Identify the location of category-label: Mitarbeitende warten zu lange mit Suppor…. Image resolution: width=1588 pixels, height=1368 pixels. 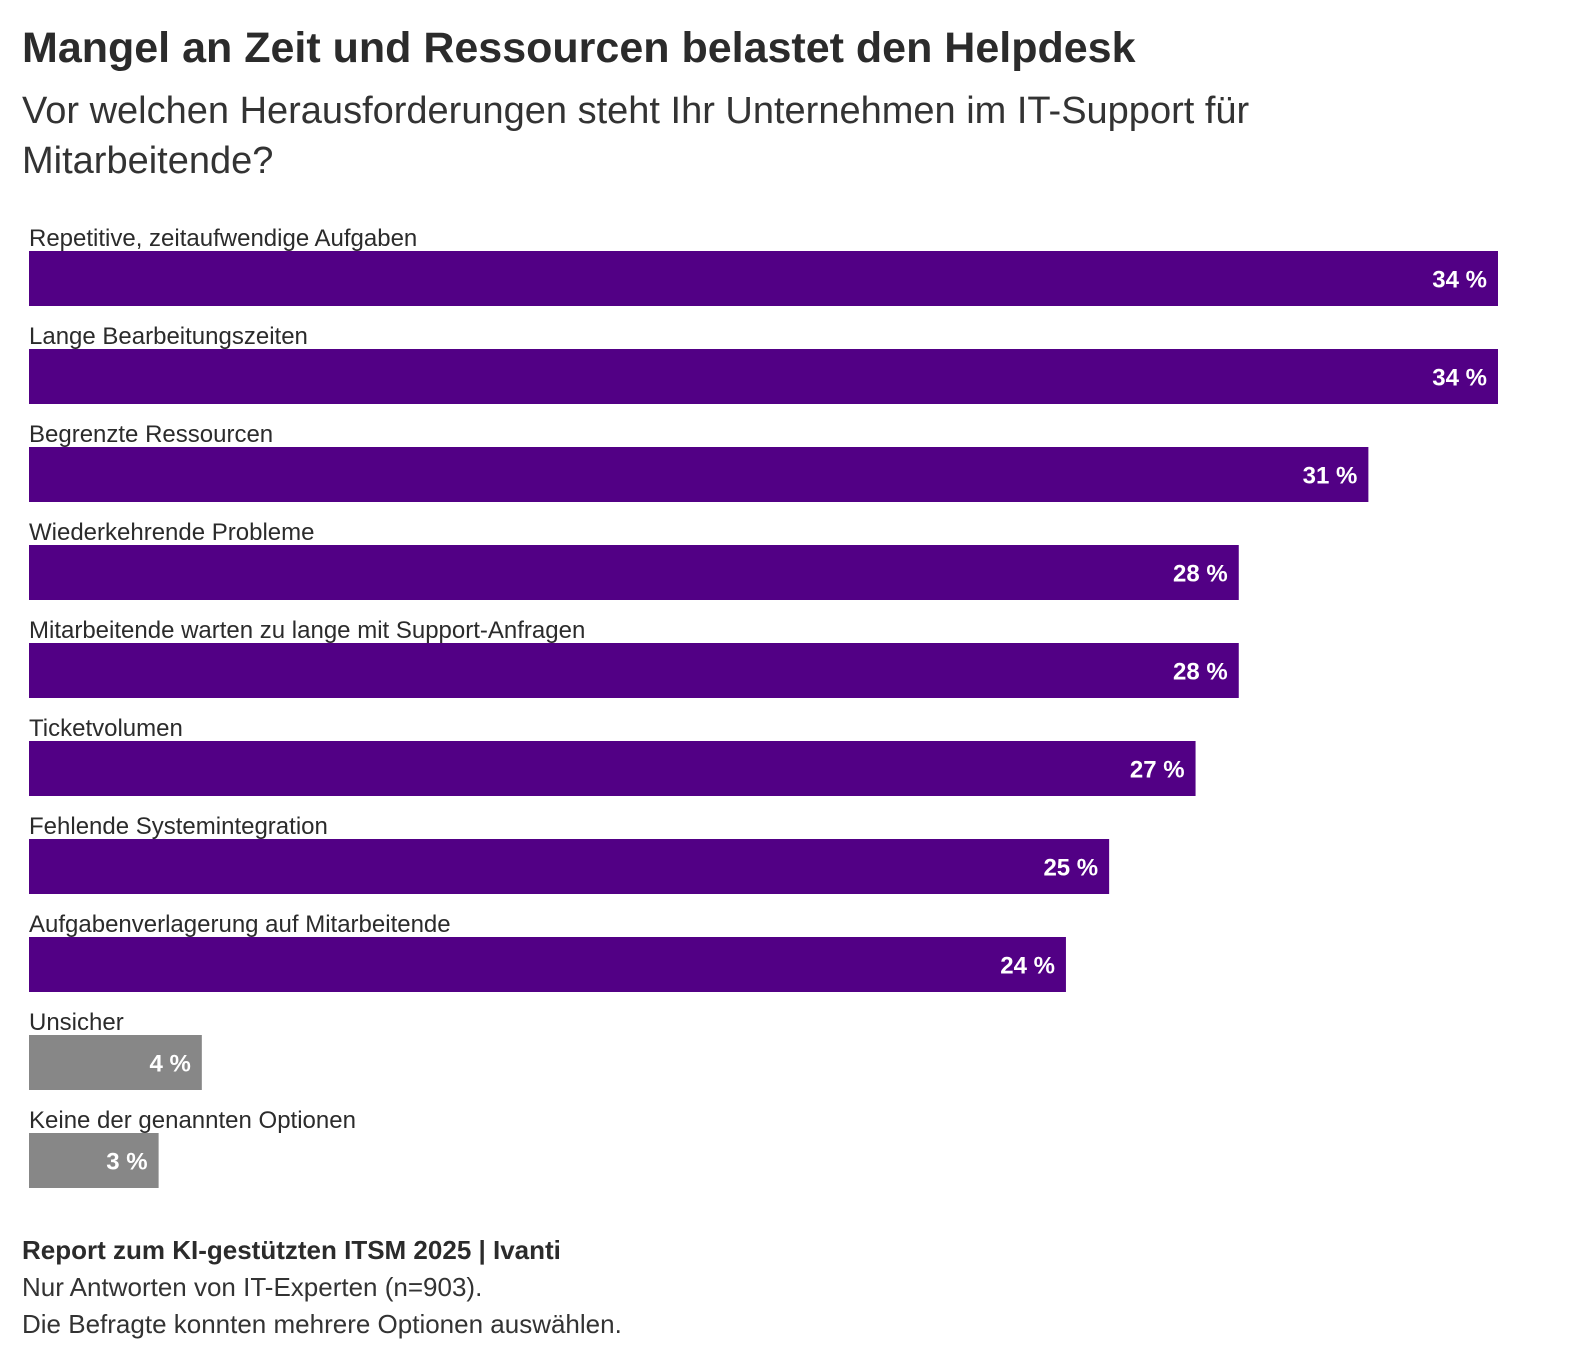
(307, 630).